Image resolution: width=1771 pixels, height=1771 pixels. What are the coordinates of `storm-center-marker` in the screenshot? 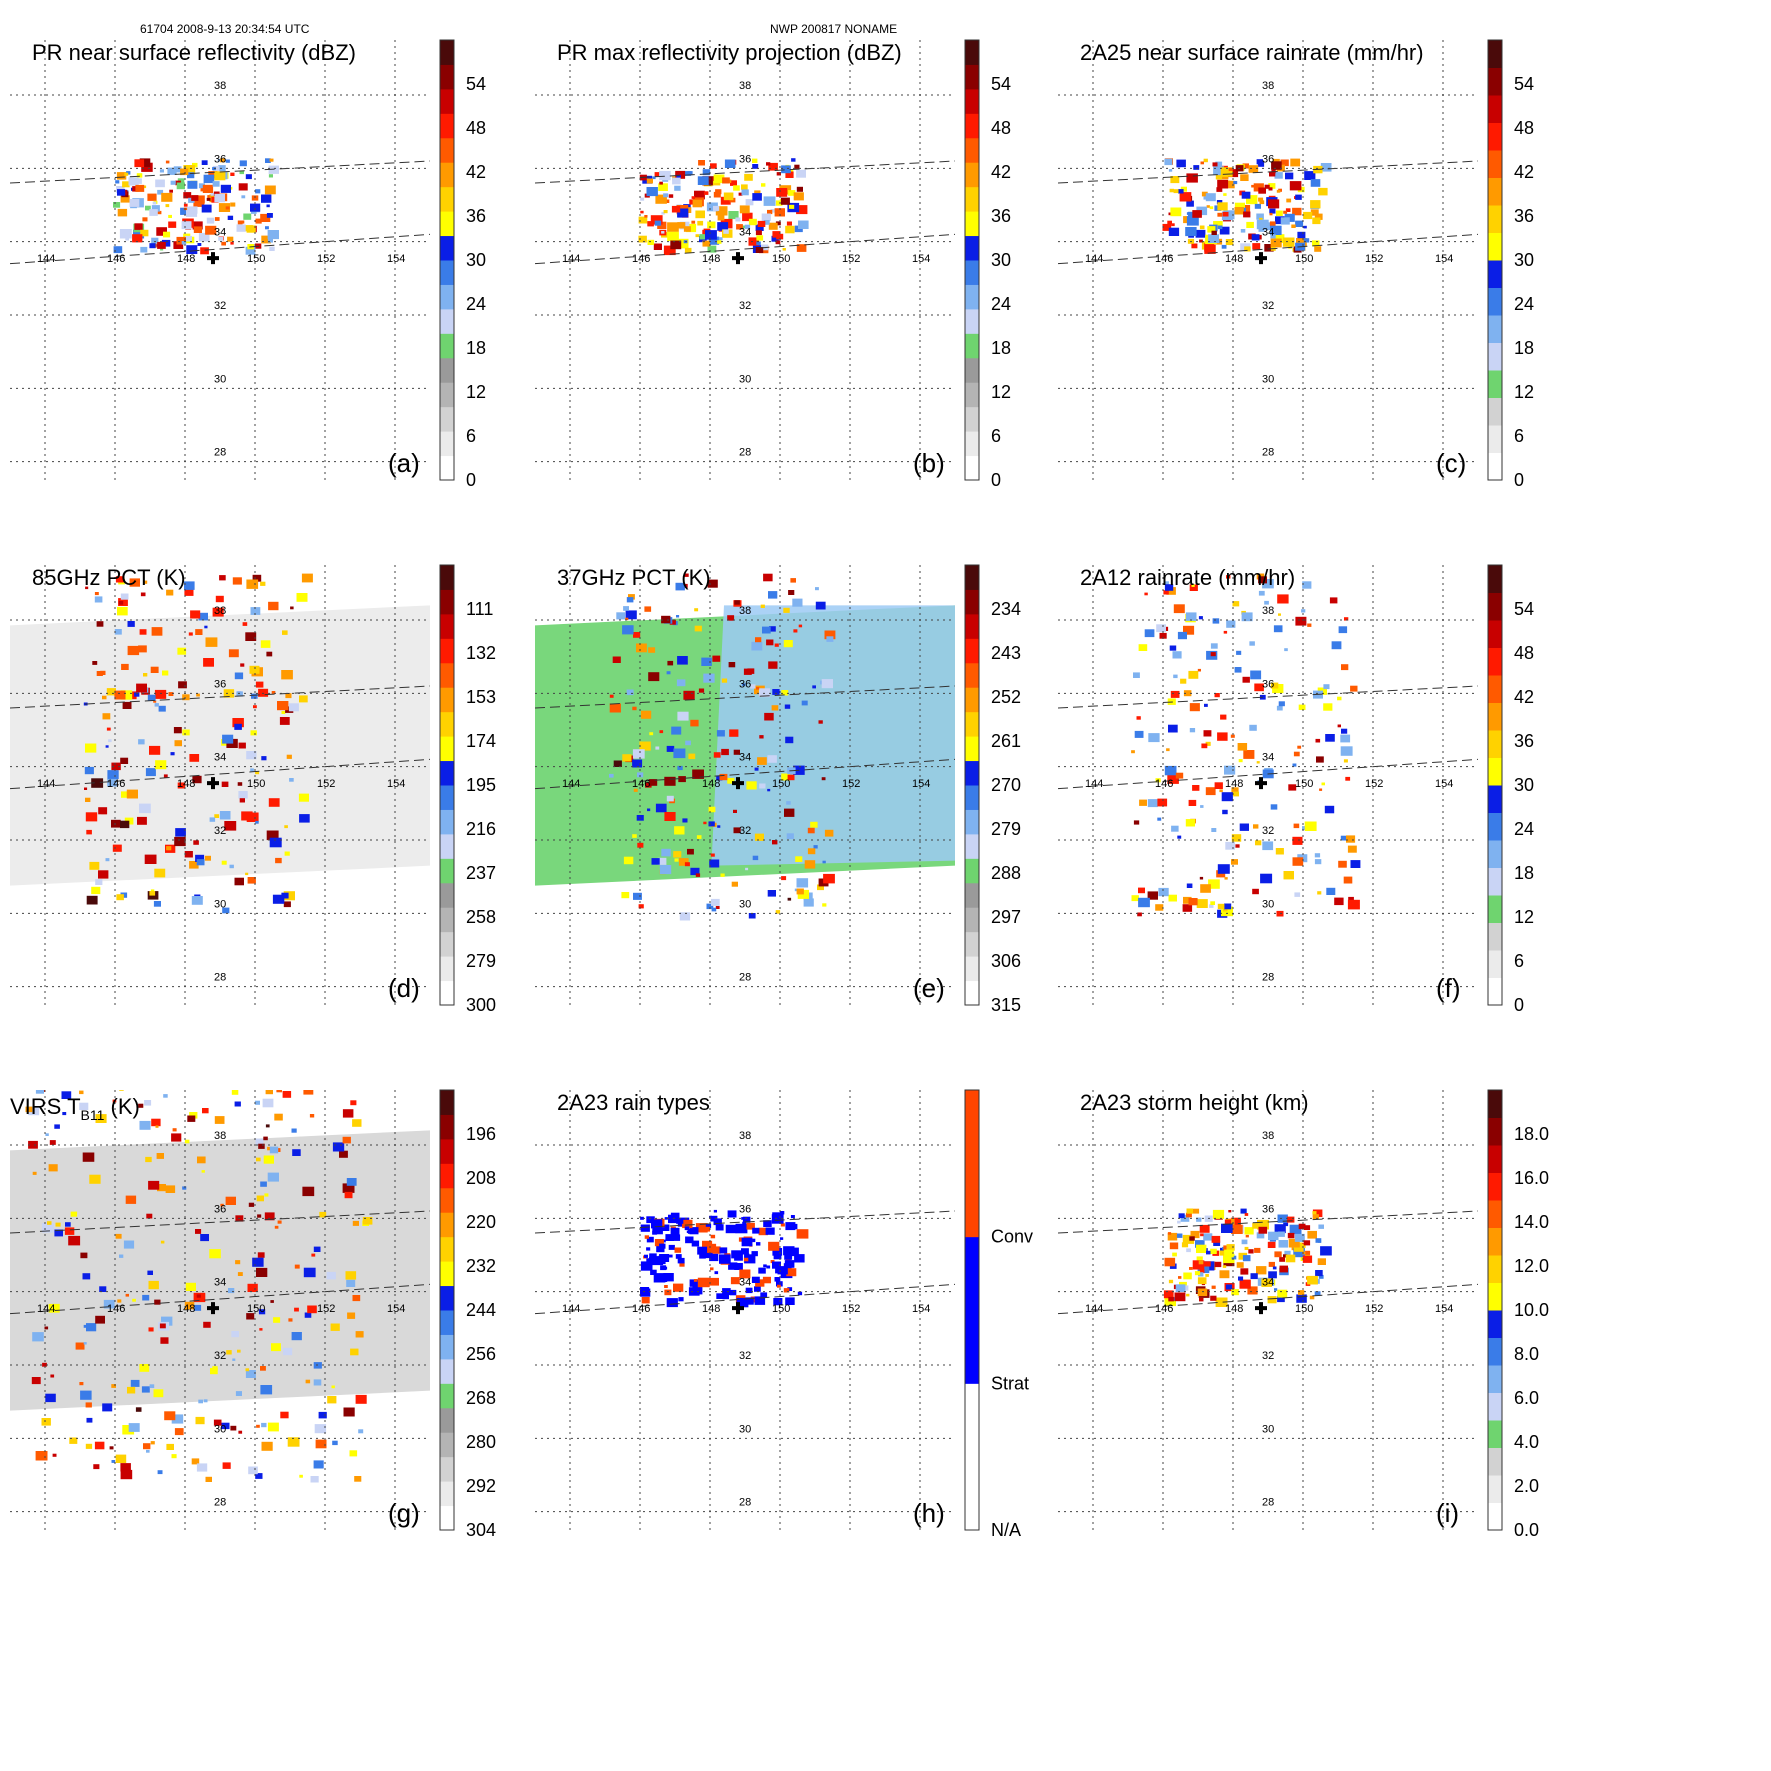 It's located at (213, 258).